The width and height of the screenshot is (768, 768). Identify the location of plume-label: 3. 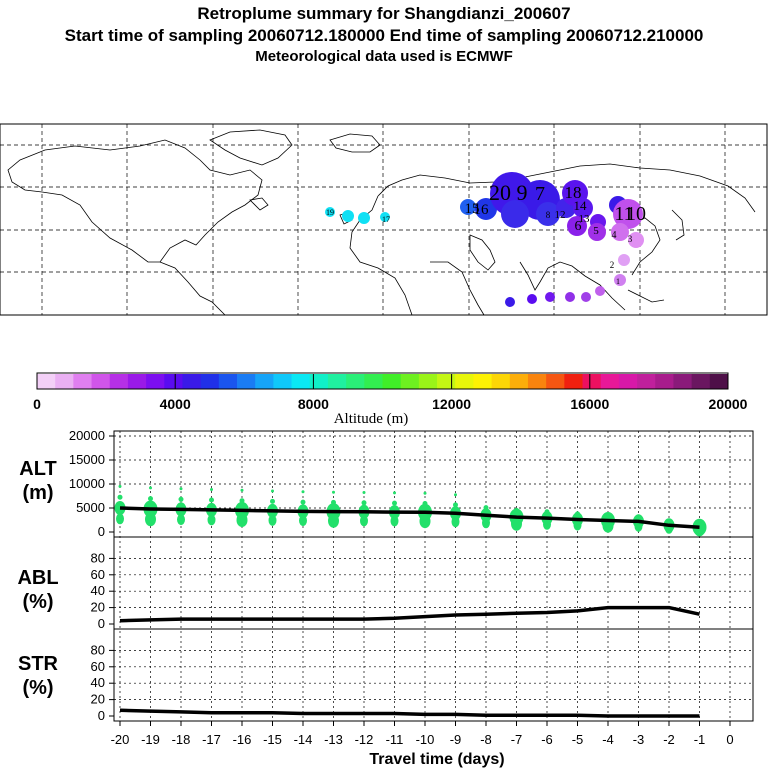
(630, 239).